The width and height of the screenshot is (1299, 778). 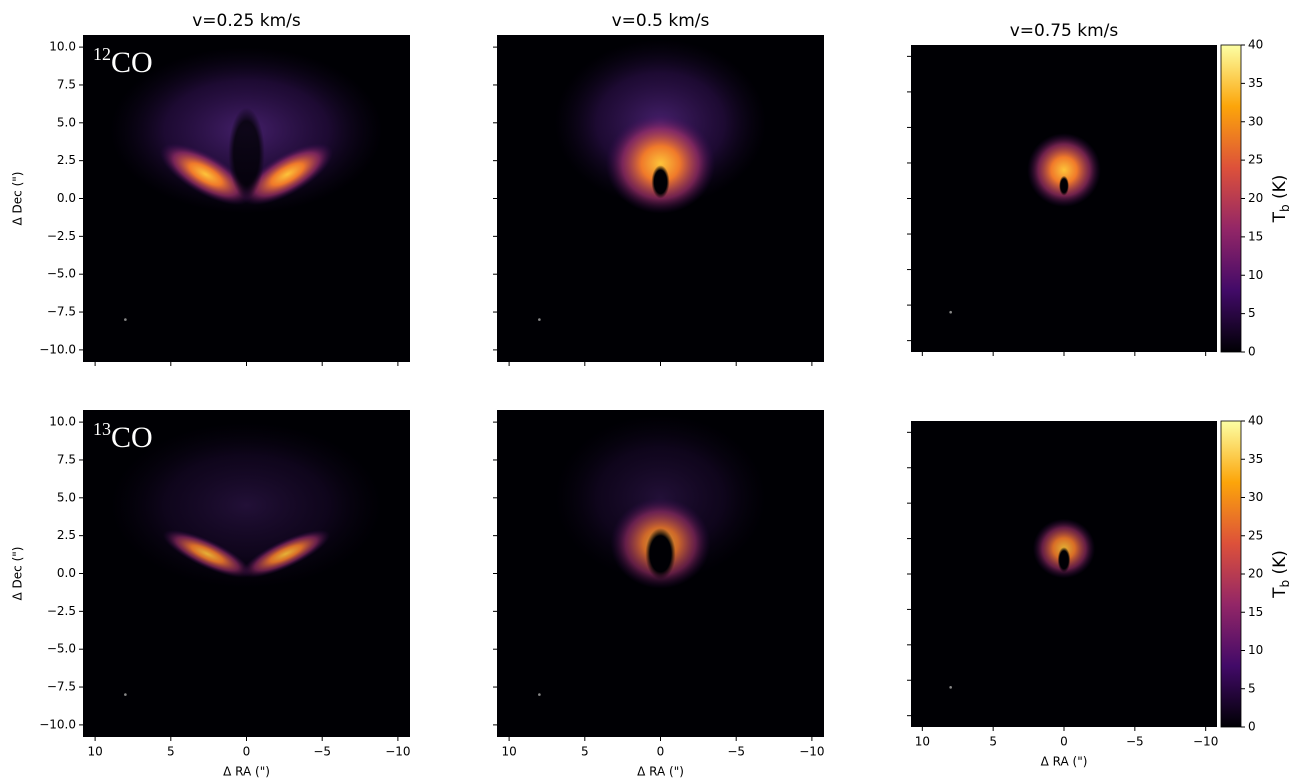 What do you see at coordinates (102, 429) in the screenshot?
I see `annotation-sup: 13` at bounding box center [102, 429].